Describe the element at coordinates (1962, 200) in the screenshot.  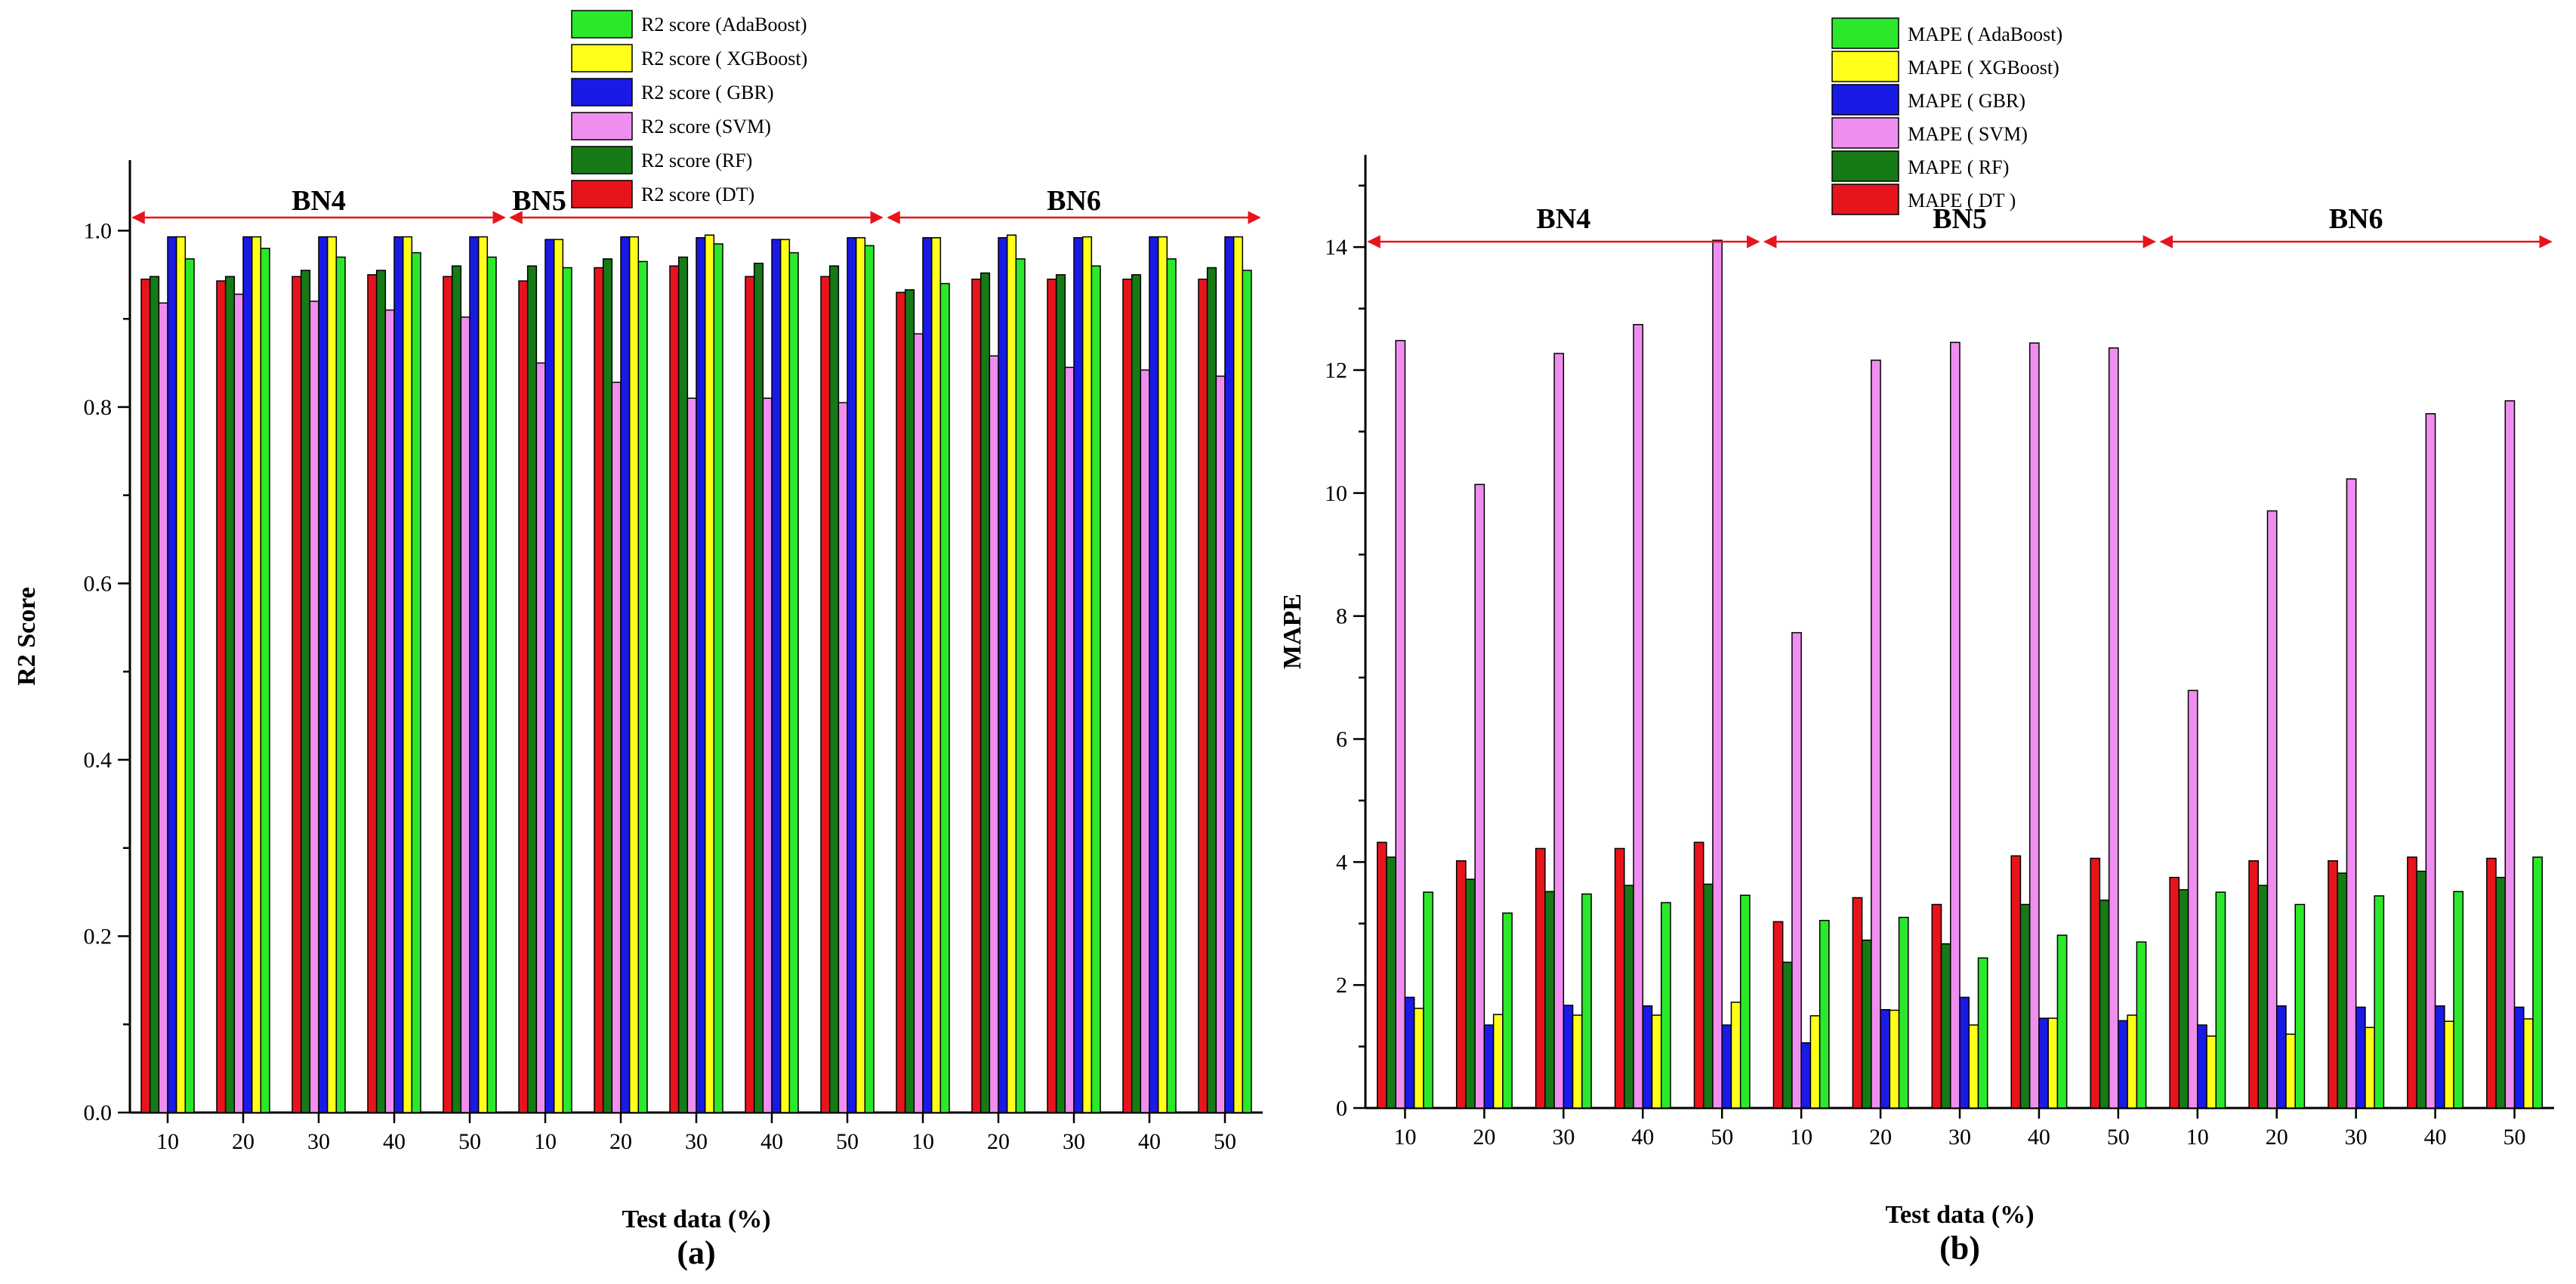
I see `legend-label: MAPE ( DT )` at that location.